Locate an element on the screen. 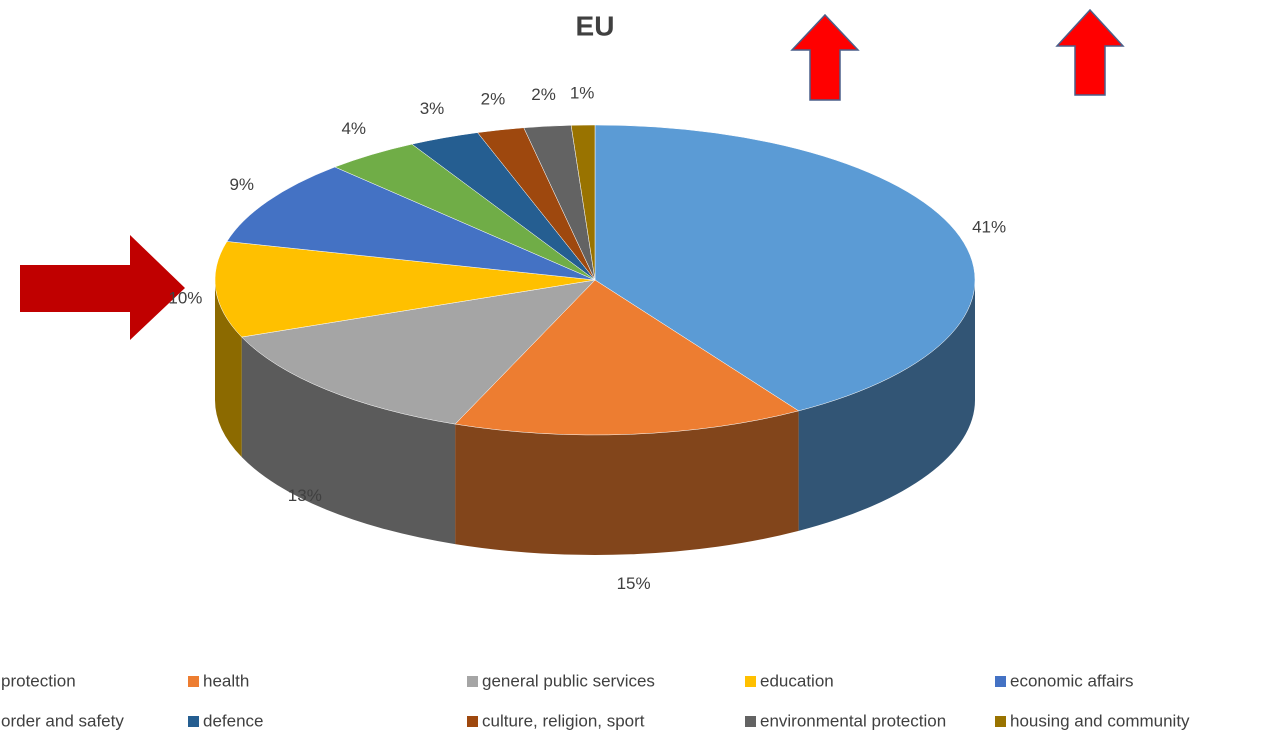 This screenshot has height=738, width=1279. legend-label: order and safety is located at coordinates (62, 720).